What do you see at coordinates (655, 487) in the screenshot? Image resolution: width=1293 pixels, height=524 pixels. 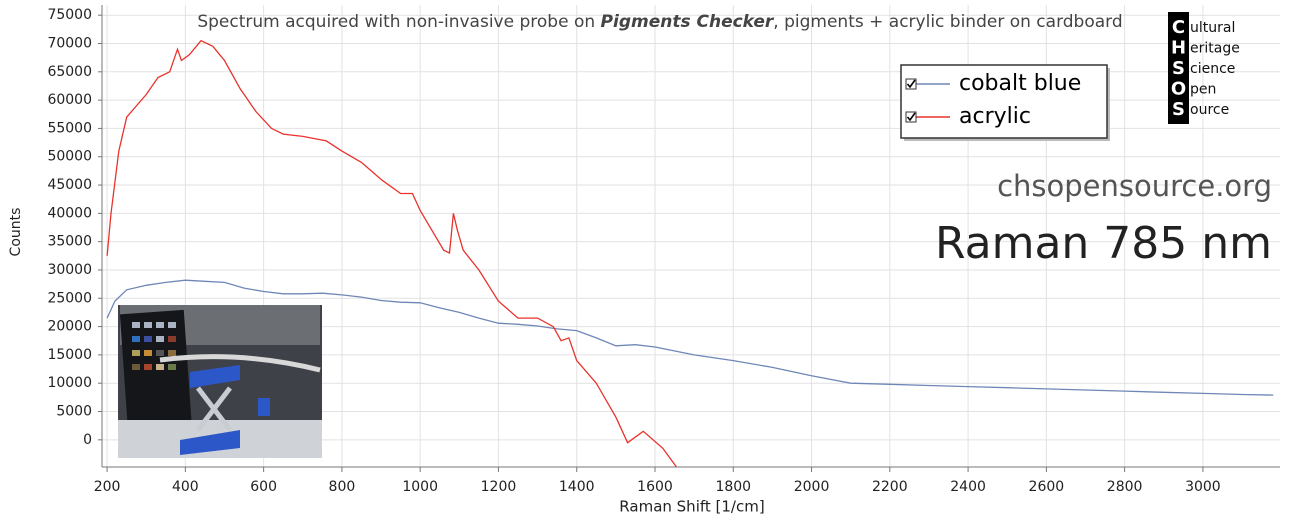 I see `x-tick-label: 1600` at bounding box center [655, 487].